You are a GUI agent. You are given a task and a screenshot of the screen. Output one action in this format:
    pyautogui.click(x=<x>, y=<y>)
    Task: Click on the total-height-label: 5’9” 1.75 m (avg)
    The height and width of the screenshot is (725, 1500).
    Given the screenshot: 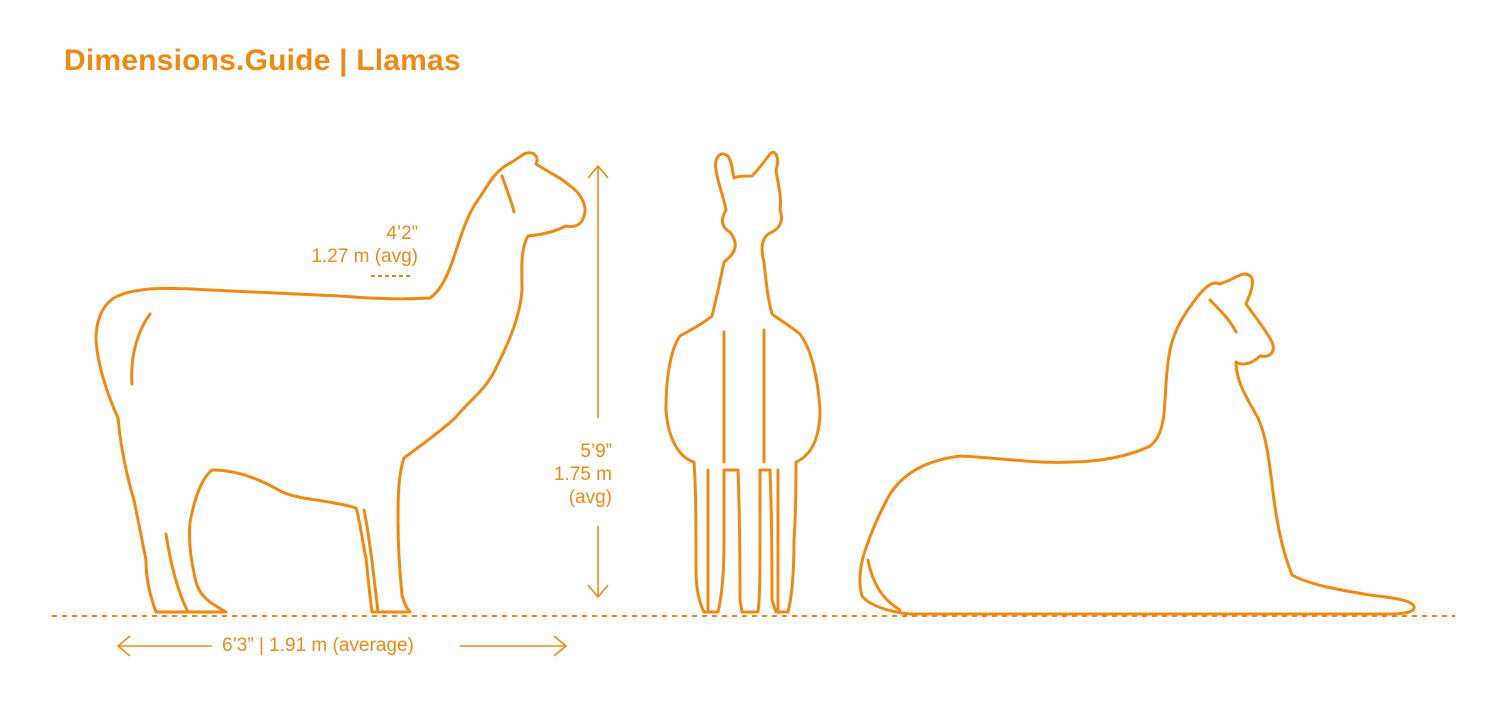 What is the action you would take?
    pyautogui.click(x=574, y=474)
    